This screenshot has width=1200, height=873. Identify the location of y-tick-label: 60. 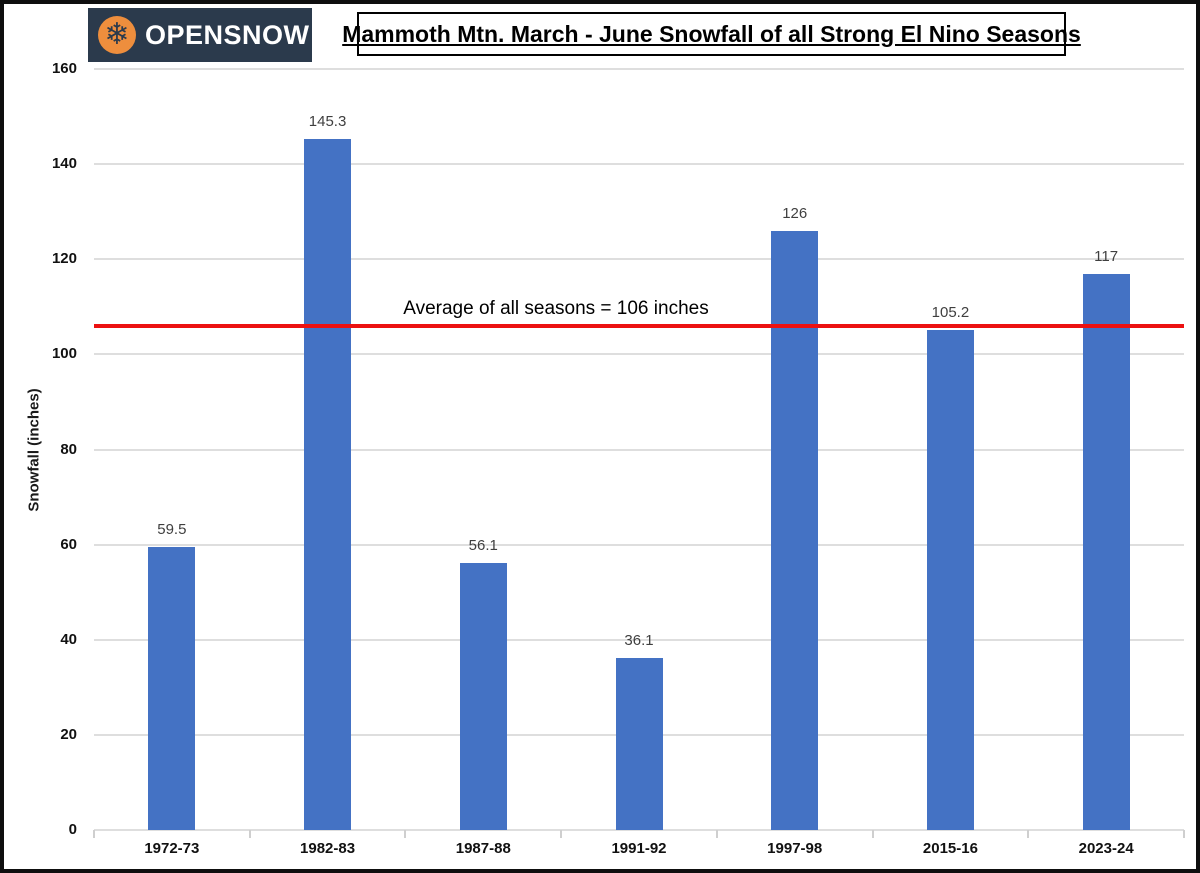
(68, 544).